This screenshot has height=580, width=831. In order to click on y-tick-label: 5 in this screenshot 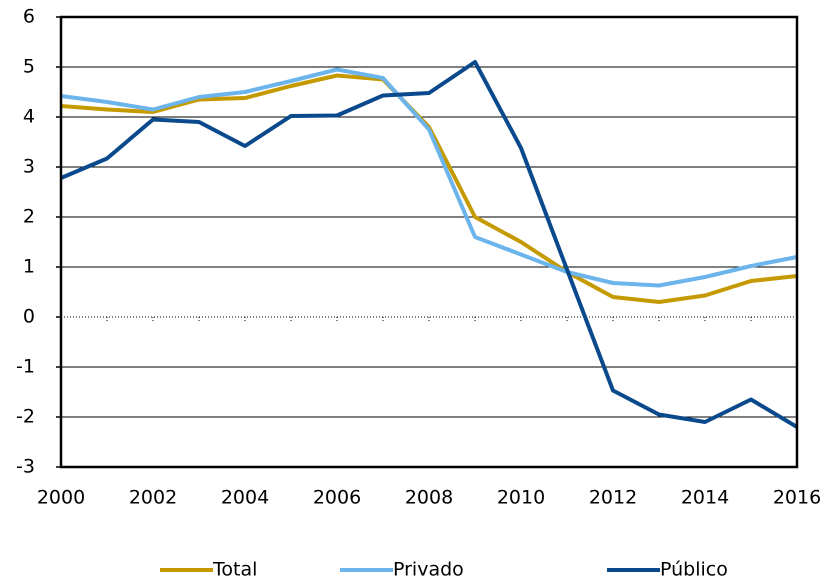, I will do `click(29, 67)`.